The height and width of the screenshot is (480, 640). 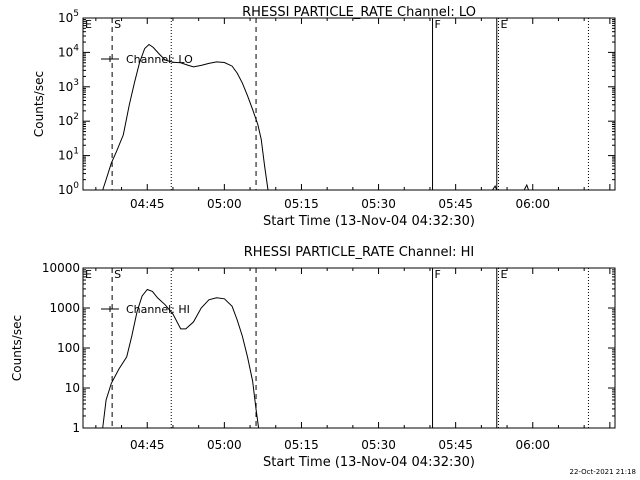 I want to click on y-tick-label: 1, so click(x=76, y=428).